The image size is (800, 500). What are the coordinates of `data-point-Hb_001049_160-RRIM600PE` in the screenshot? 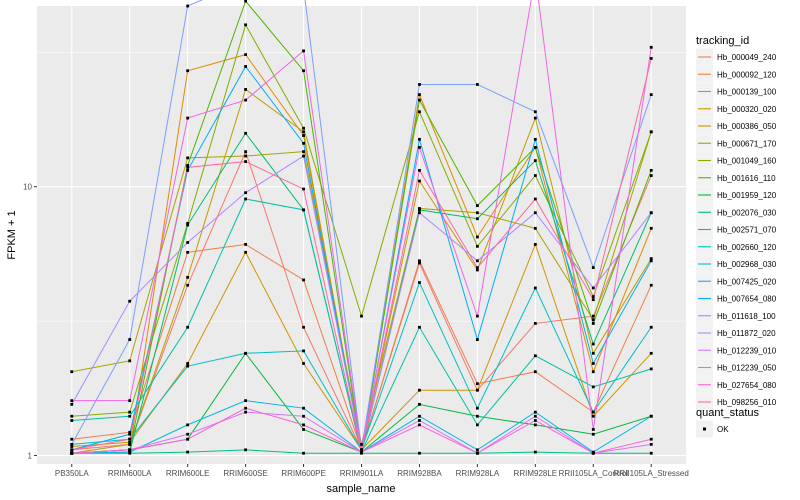 It's located at (303, 128).